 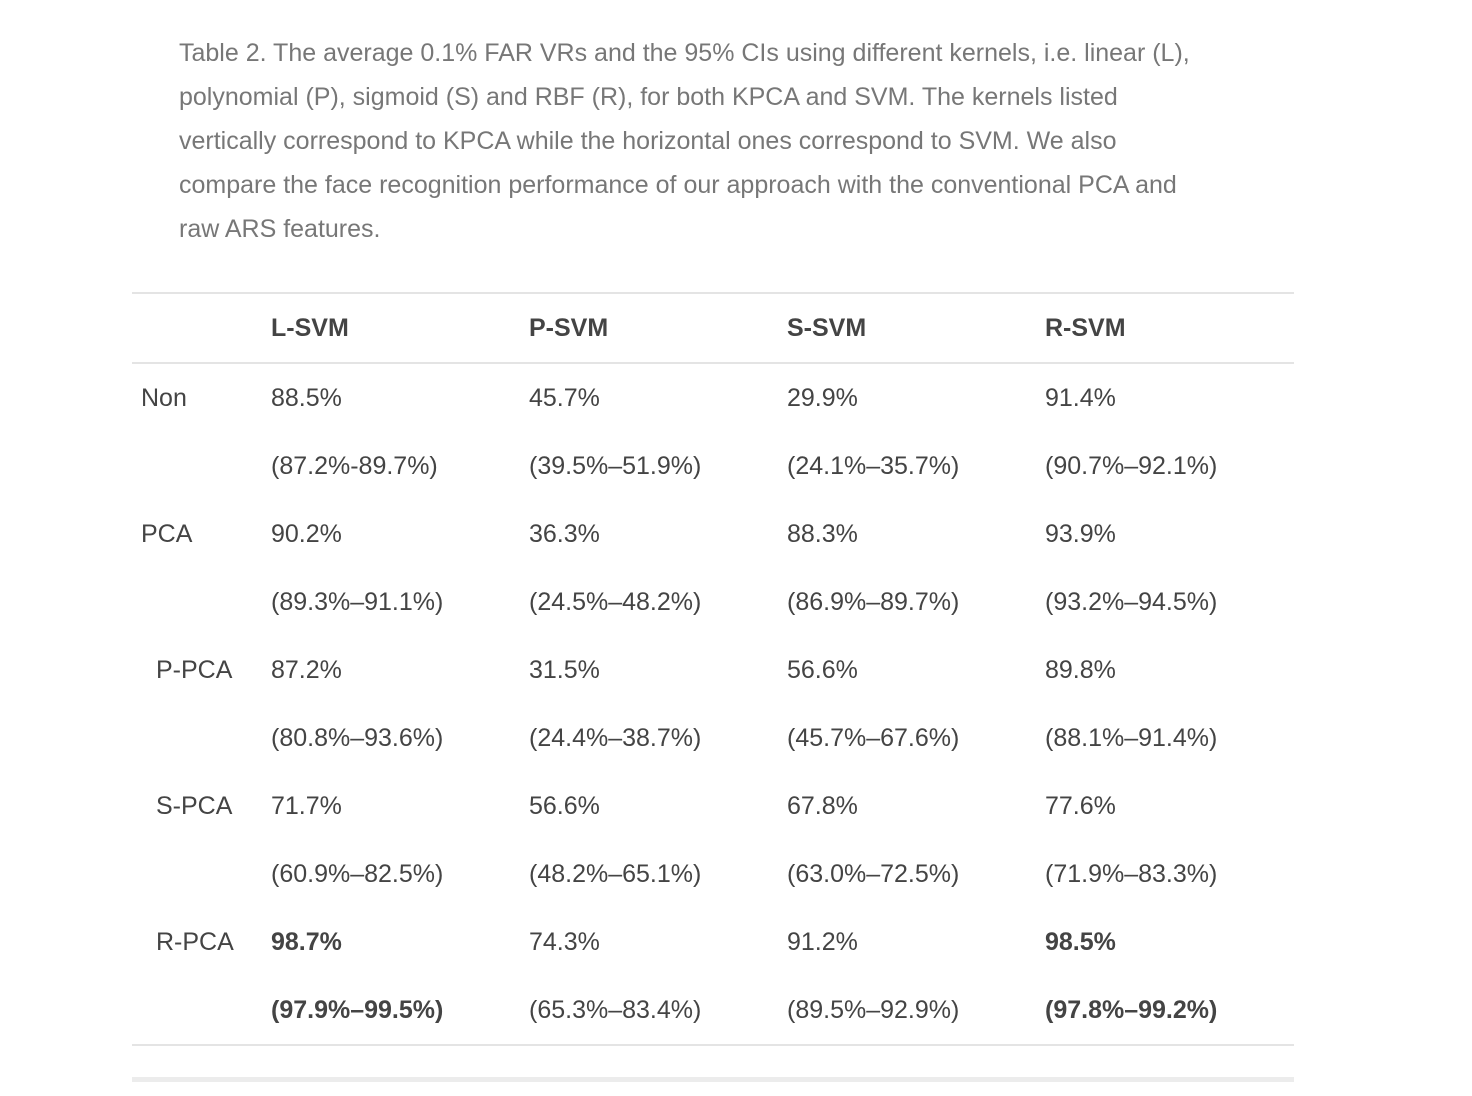 I want to click on ci-cell: (88.1%–91.4%), so click(x=1131, y=737).